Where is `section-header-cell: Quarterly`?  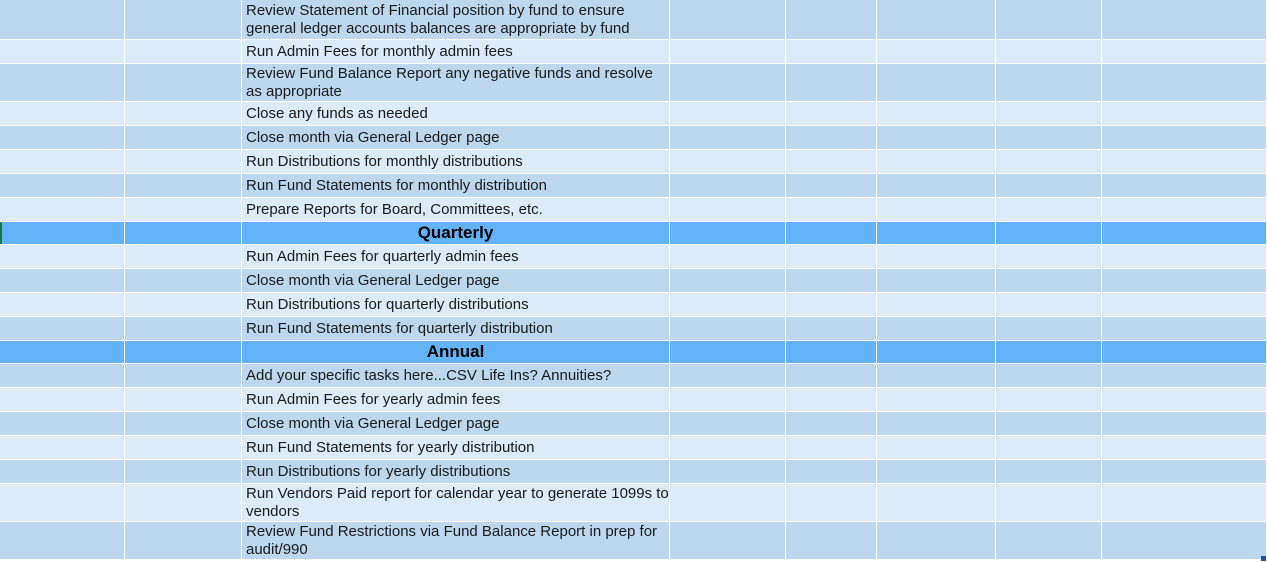 section-header-cell: Quarterly is located at coordinates (456, 233).